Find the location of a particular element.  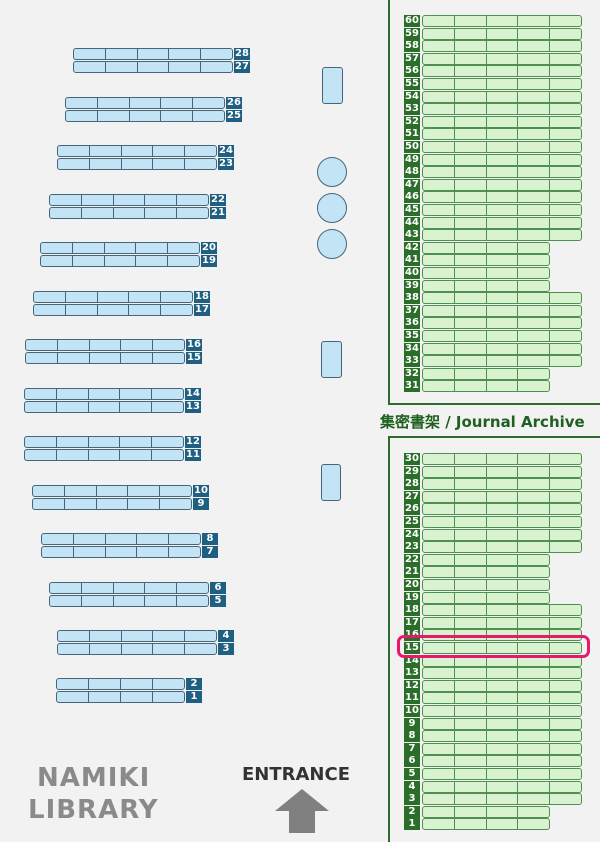

shelf-number-label: 13 is located at coordinates (412, 673).